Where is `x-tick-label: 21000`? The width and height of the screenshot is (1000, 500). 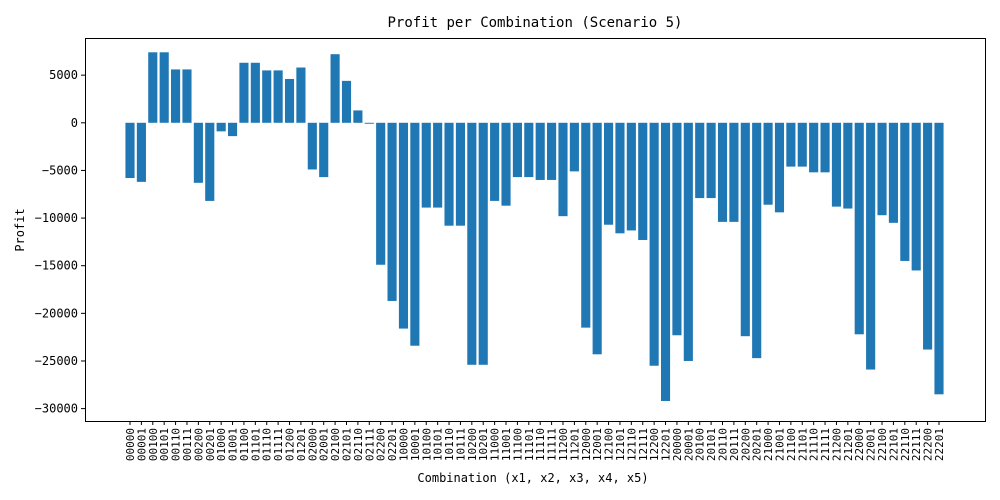 x-tick-label: 21000 is located at coordinates (768, 444).